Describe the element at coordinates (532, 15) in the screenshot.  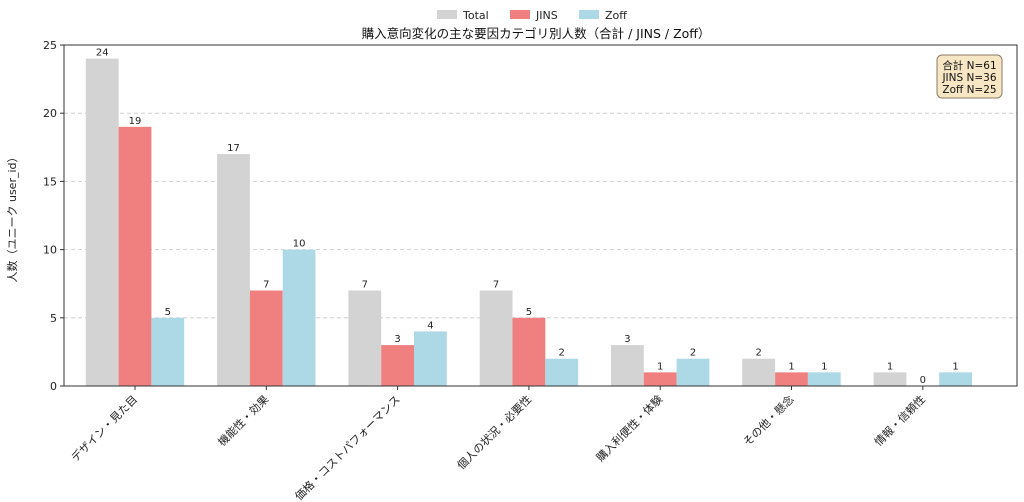
I see `legend: Total JINS Zoff` at that location.